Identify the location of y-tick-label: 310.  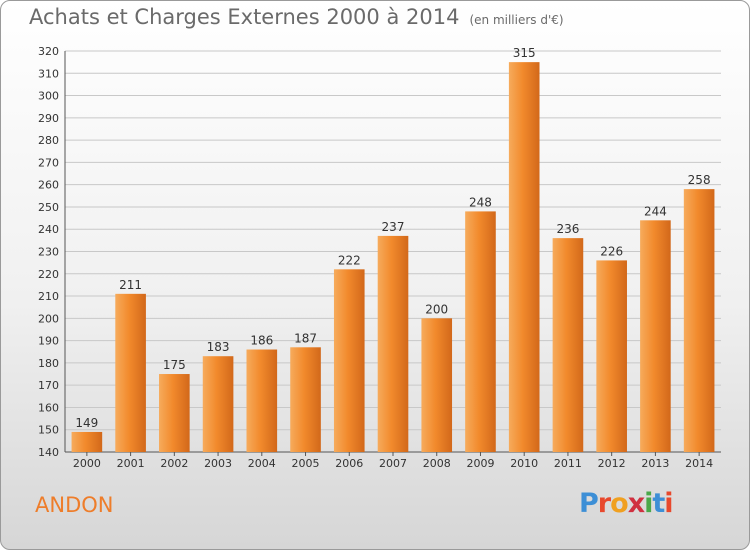
(48, 73).